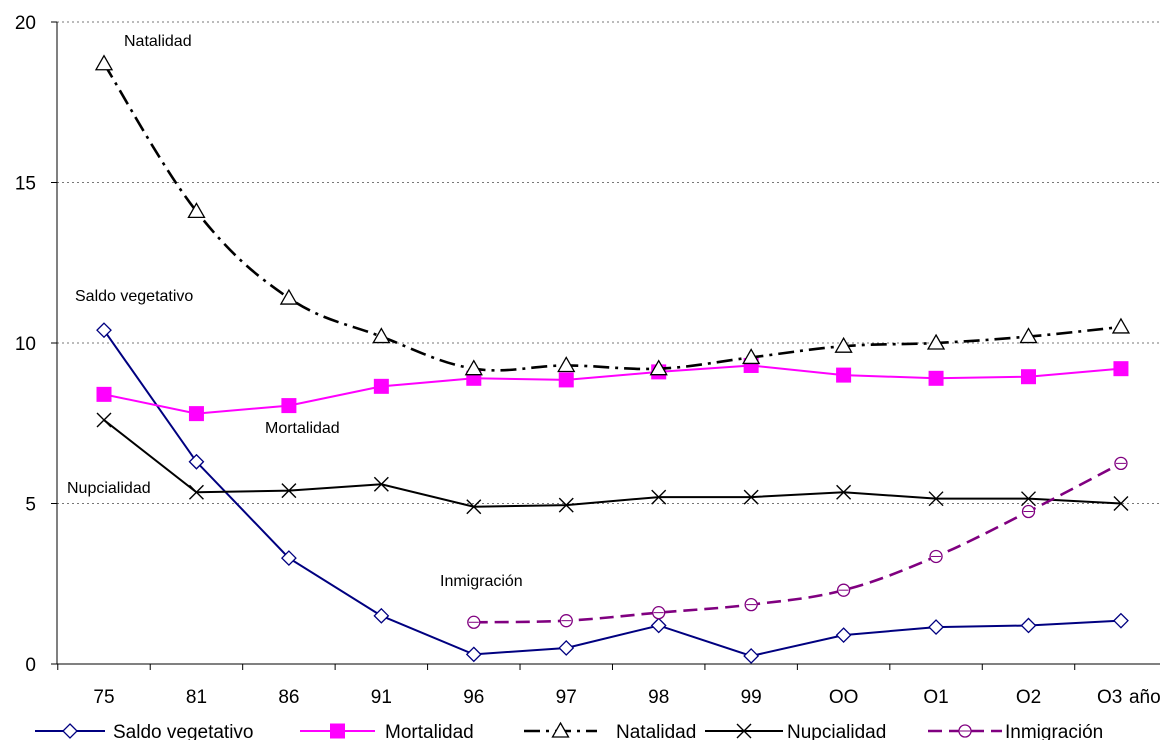 The image size is (1160, 740). Describe the element at coordinates (109, 488) in the screenshot. I see `annotation-nupcialidad: Nupcialidad` at that location.